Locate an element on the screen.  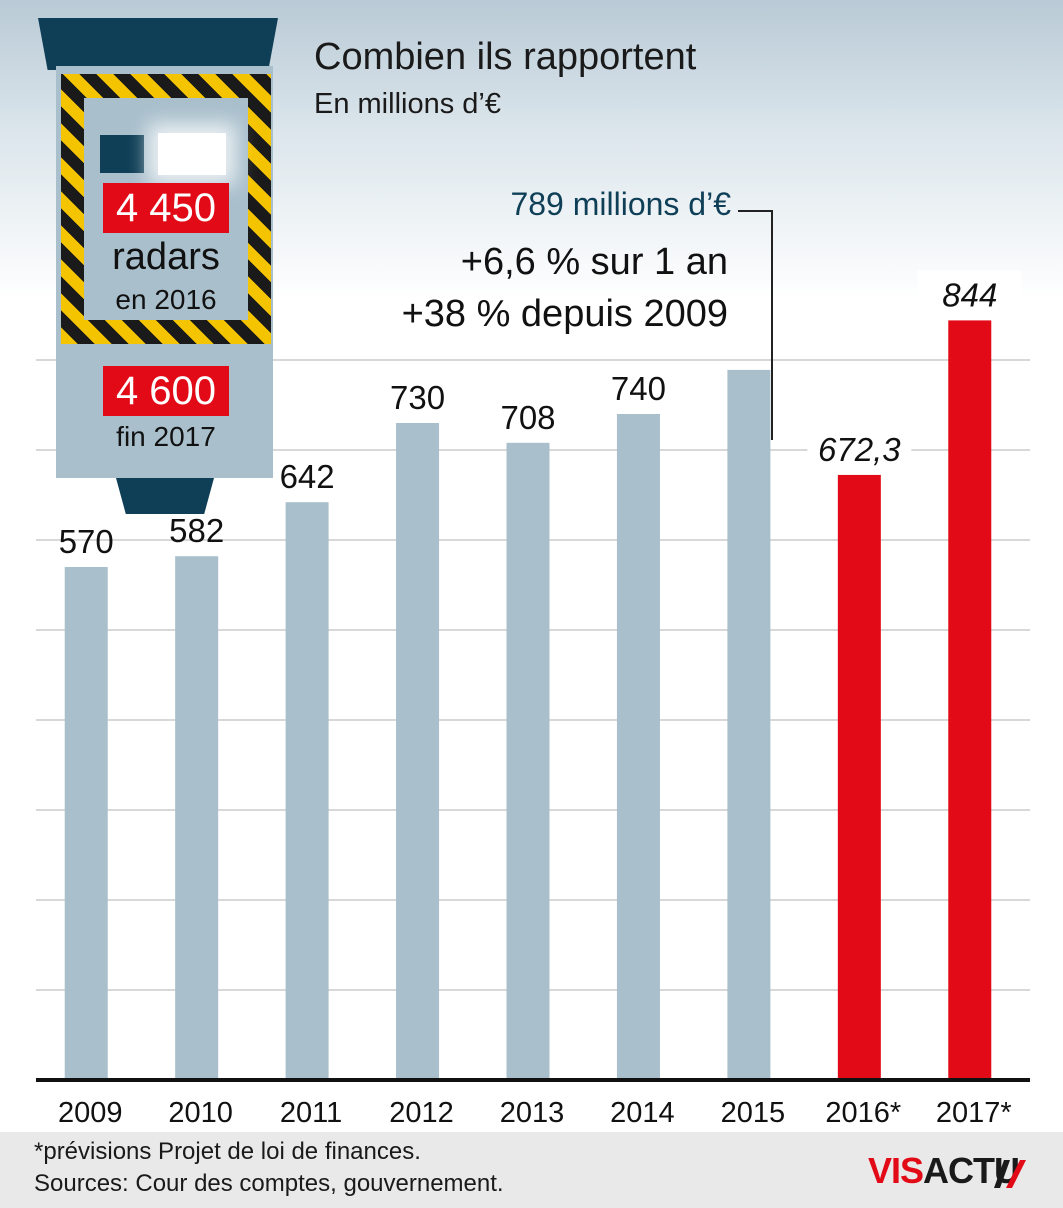
bar-2012 is located at coordinates (418, 751).